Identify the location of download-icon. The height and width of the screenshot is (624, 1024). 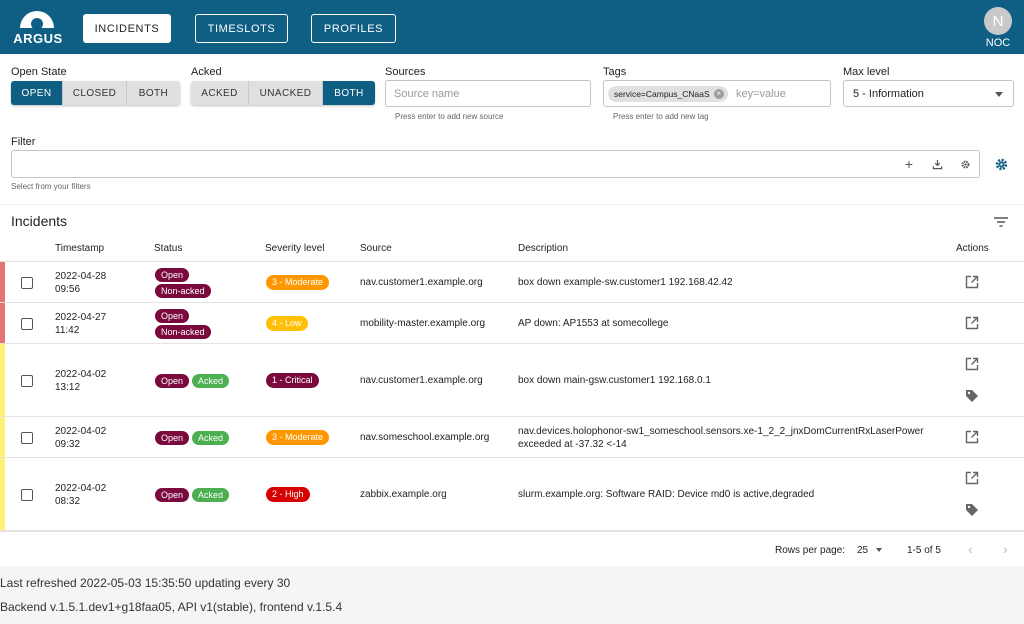
(937, 164).